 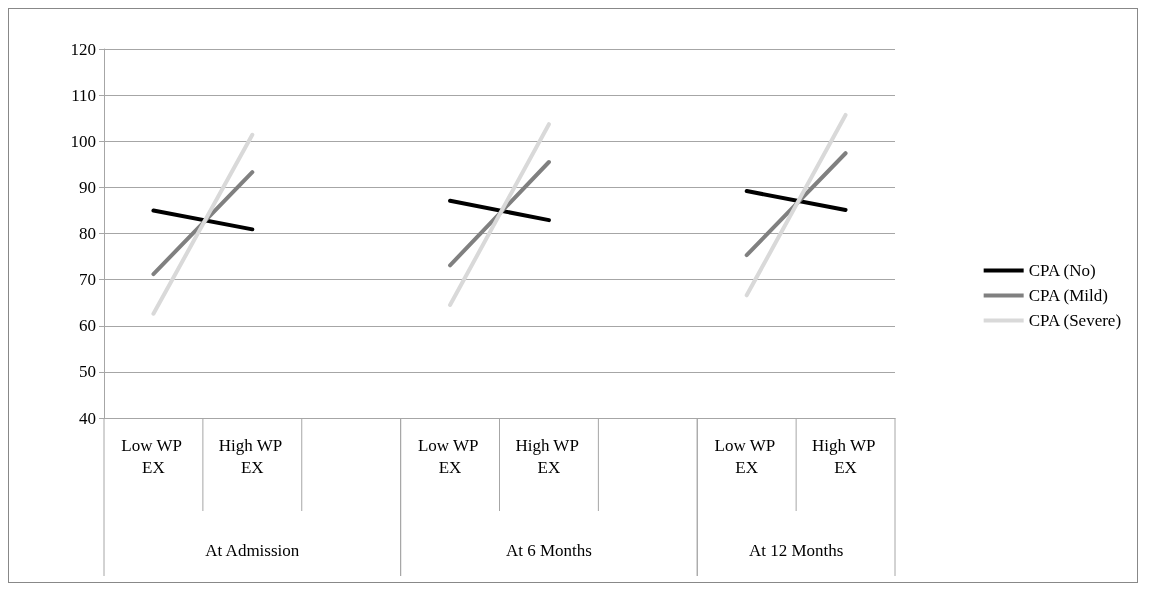 I want to click on y-tick-label: 80, so click(x=87, y=233).